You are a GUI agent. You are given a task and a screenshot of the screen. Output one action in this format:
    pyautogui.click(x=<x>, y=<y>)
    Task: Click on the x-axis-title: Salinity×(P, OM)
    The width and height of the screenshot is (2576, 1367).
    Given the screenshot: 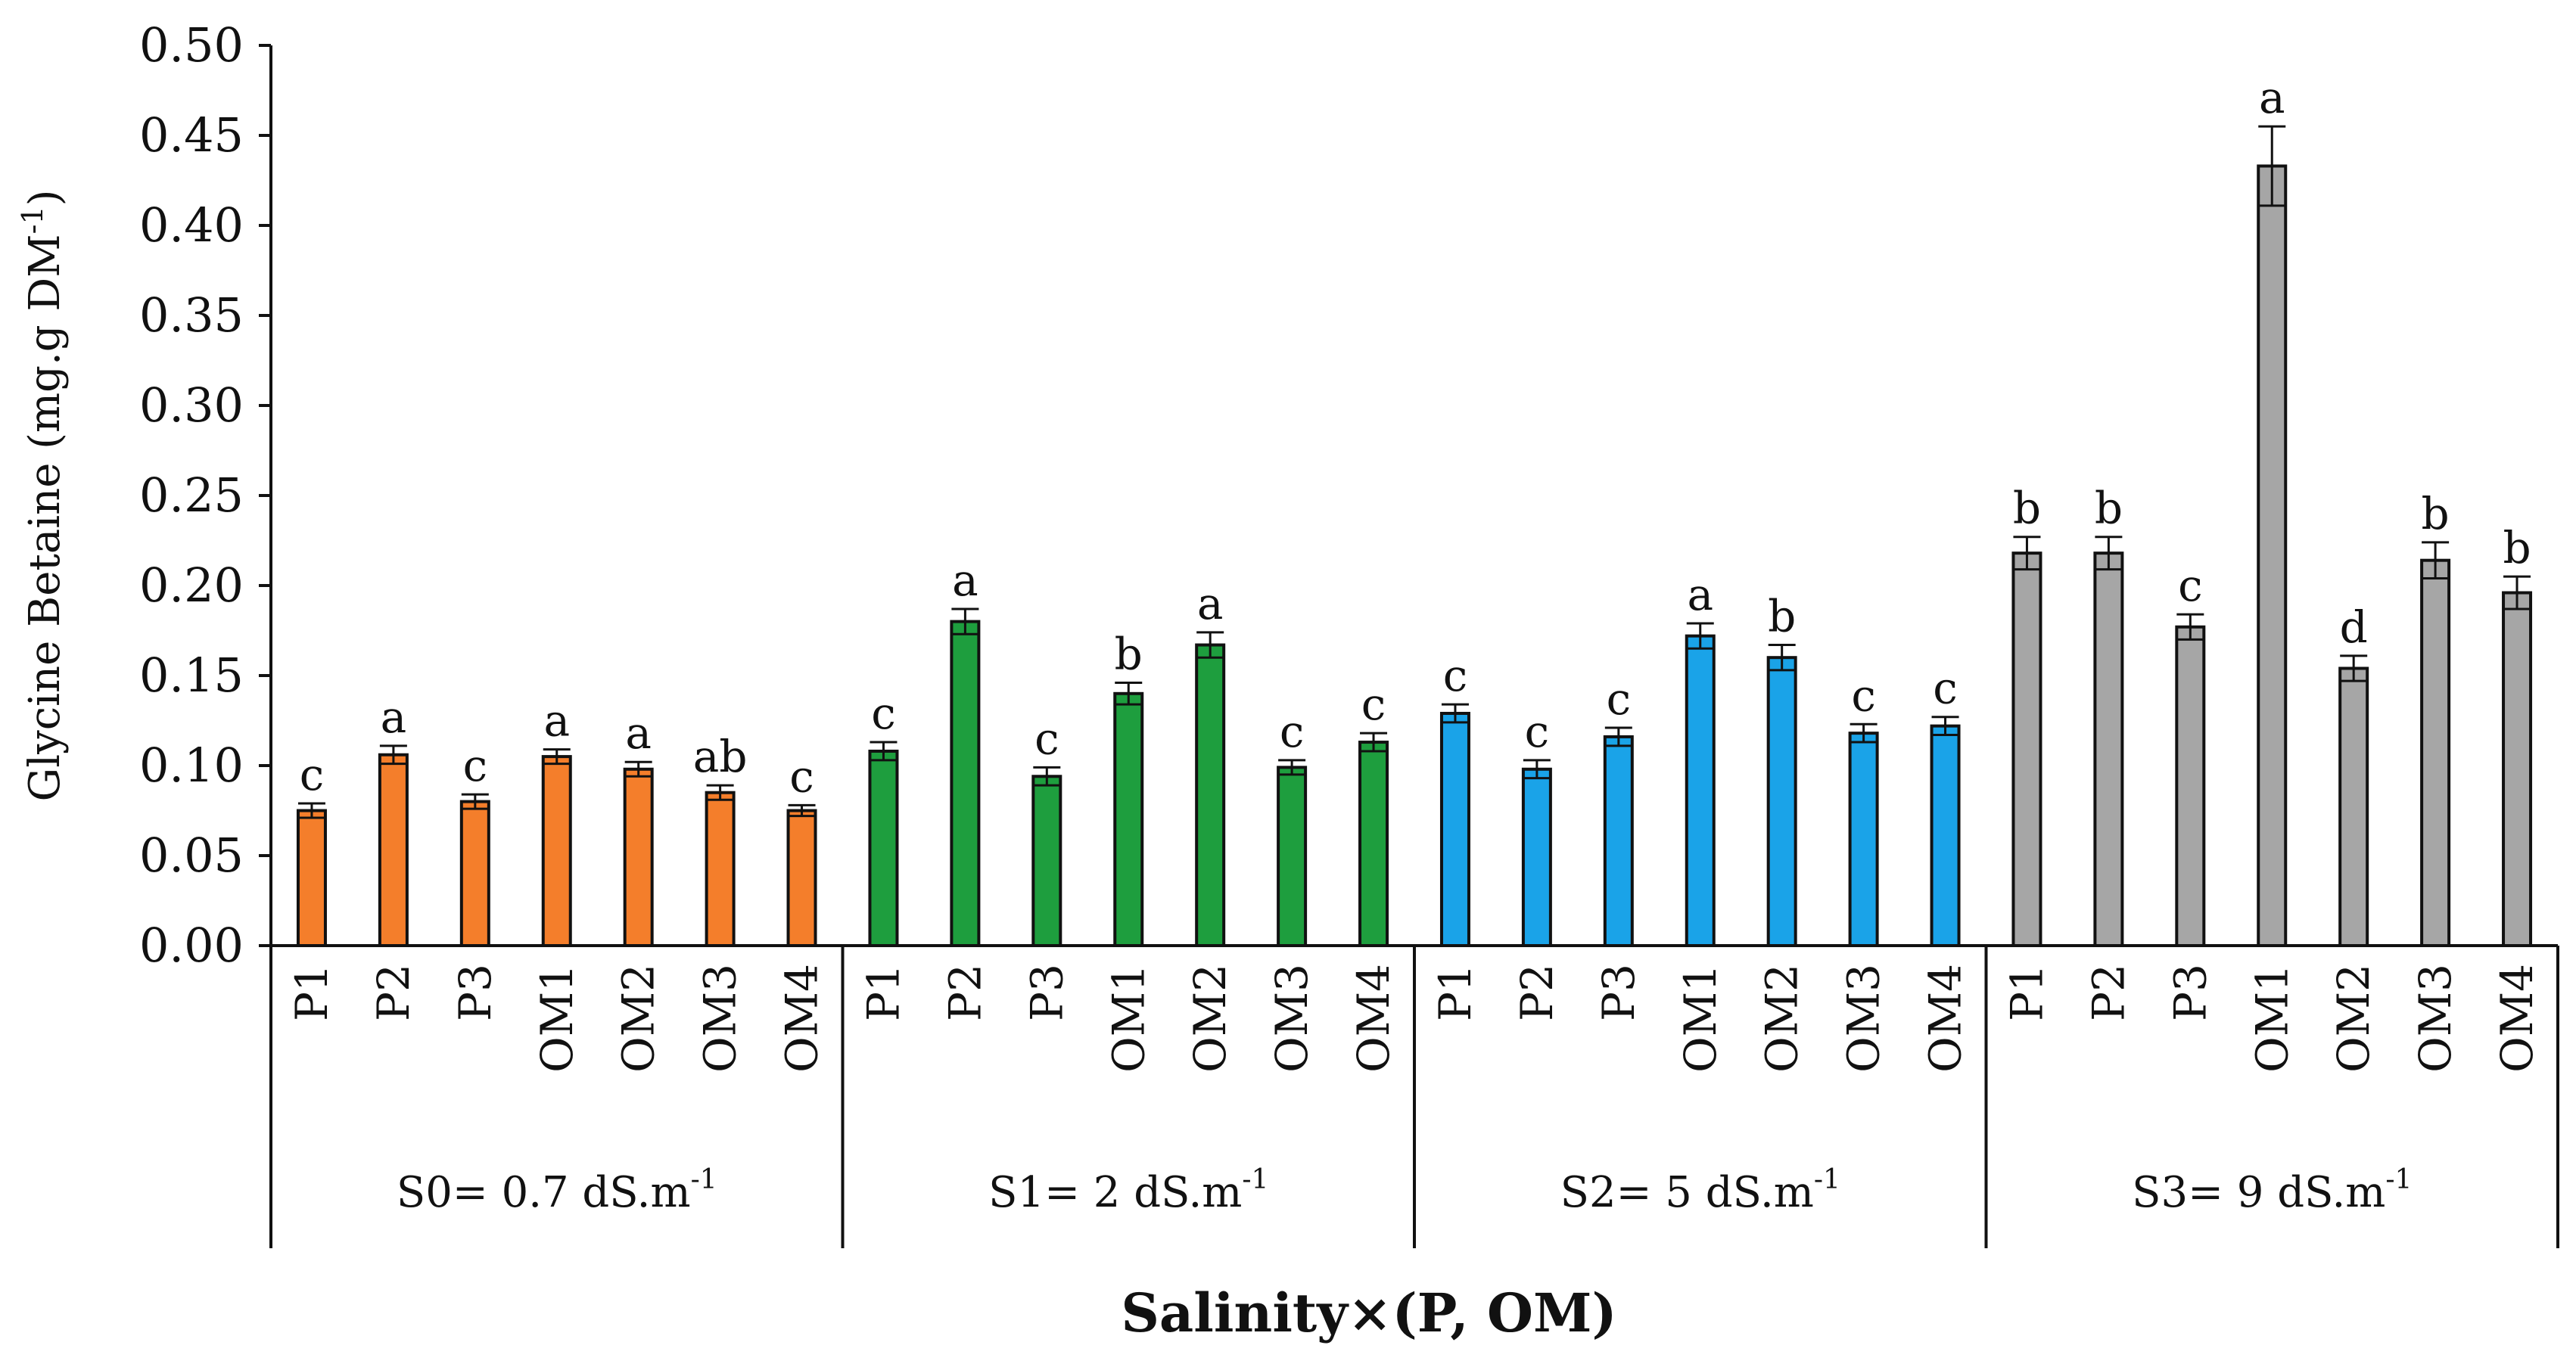 What is the action you would take?
    pyautogui.click(x=1368, y=1313)
    